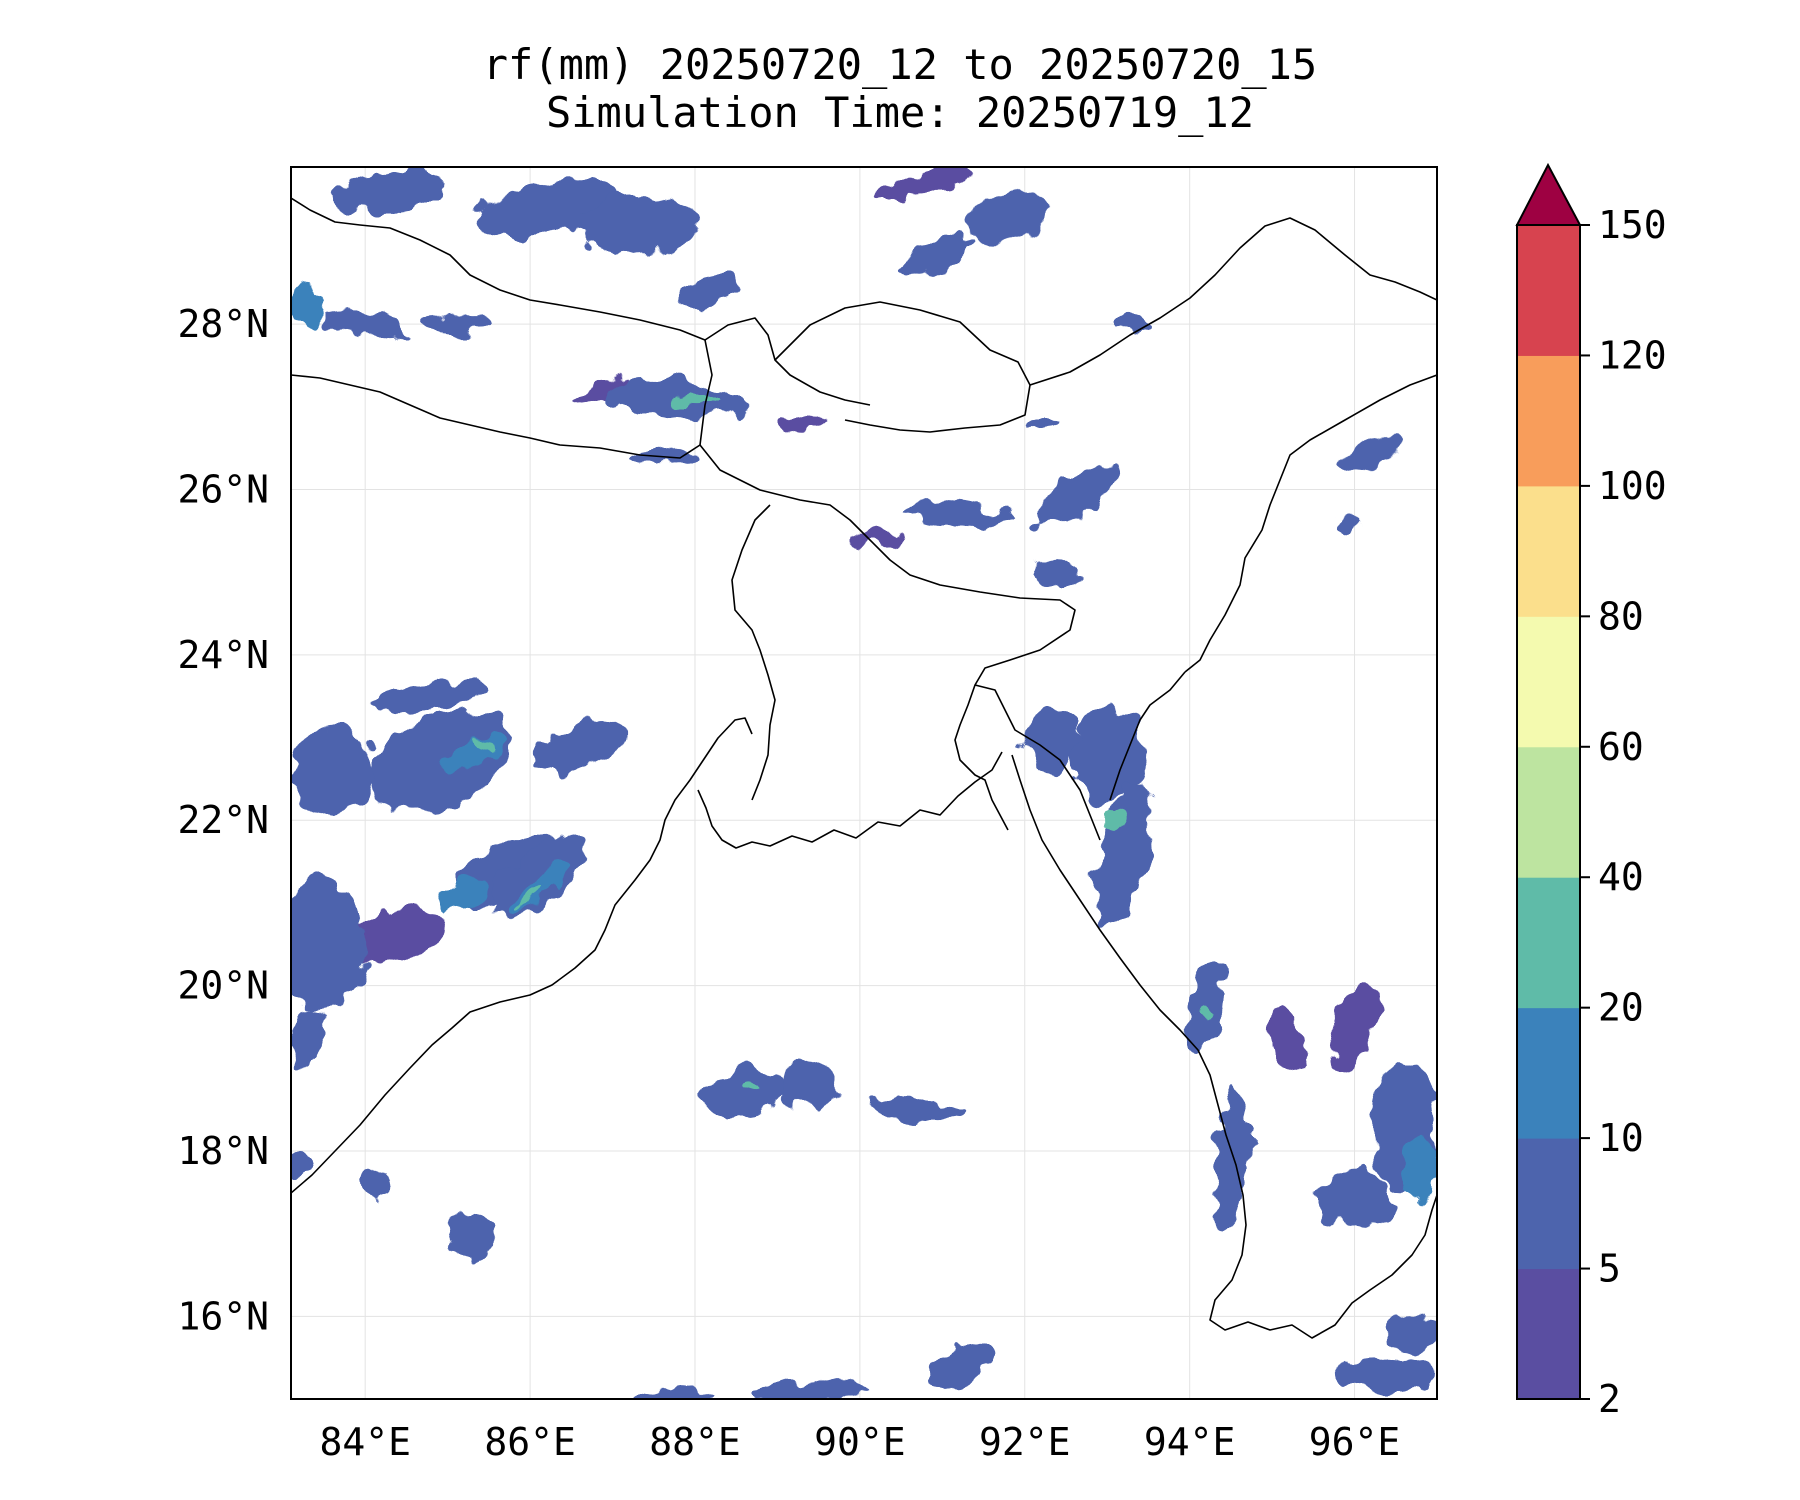  Describe the element at coordinates (530, 1442) in the screenshot. I see `lon-tick-label: 86°E` at that location.